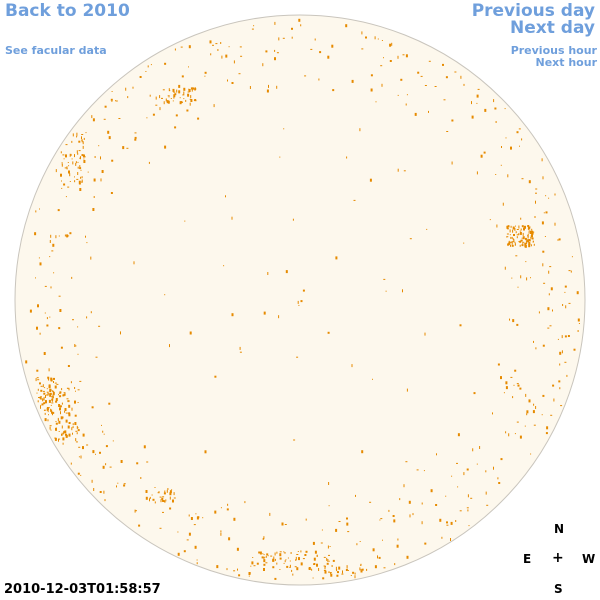  What do you see at coordinates (566, 62) in the screenshot?
I see `next-hour-link: Next hour` at bounding box center [566, 62].